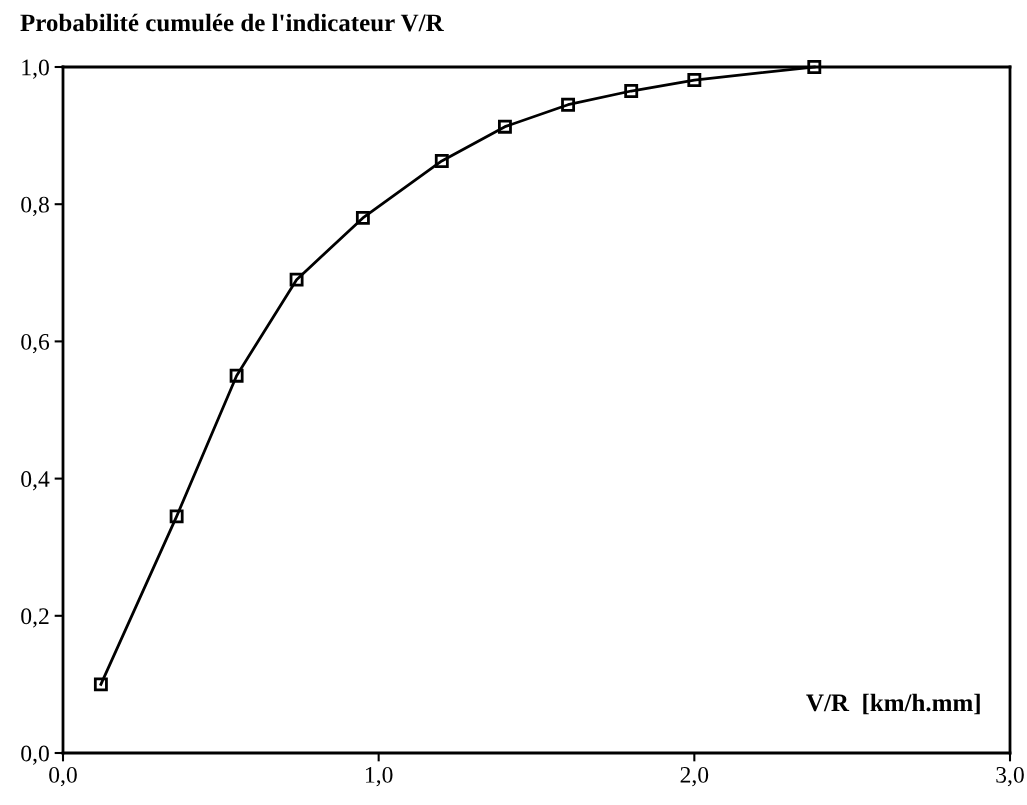 The height and width of the screenshot is (805, 1027). What do you see at coordinates (63, 776) in the screenshot?
I see `x-tick-label: 0,0` at bounding box center [63, 776].